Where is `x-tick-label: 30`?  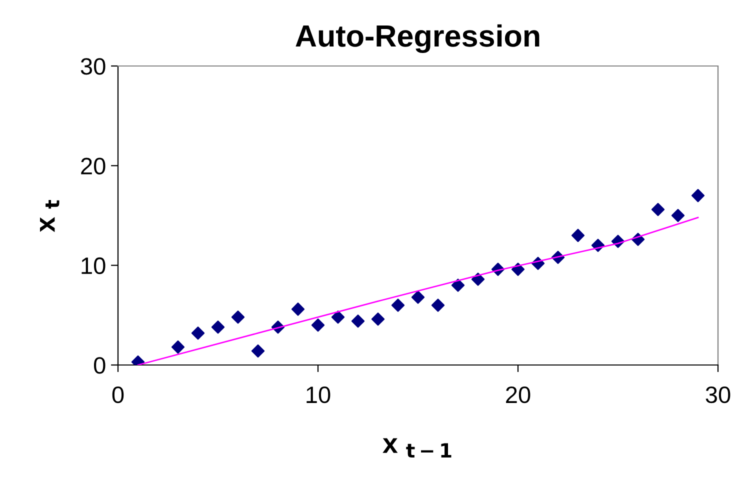
x-tick-label: 30 is located at coordinates (718, 395).